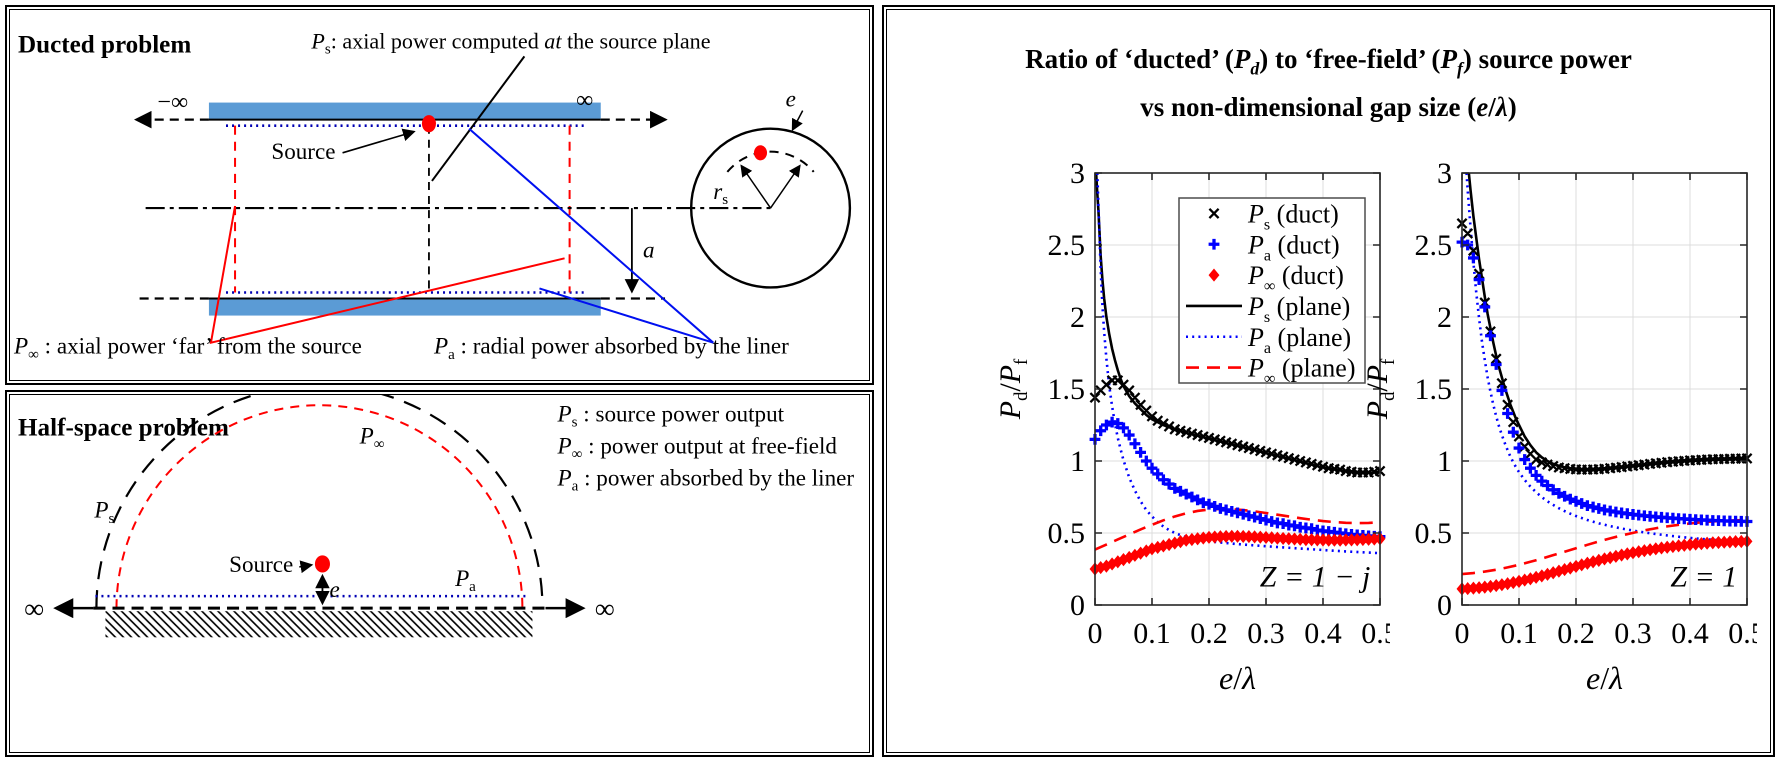  What do you see at coordinates (372, 437) in the screenshot?
I see `pinf-curve-label: P∞` at bounding box center [372, 437].